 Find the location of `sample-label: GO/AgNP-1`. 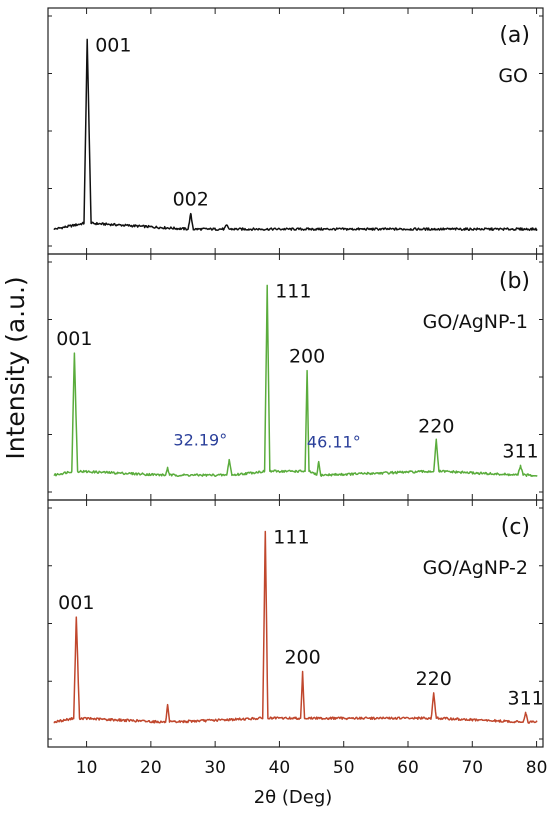

sample-label: GO/AgNP-1 is located at coordinates (475, 322).